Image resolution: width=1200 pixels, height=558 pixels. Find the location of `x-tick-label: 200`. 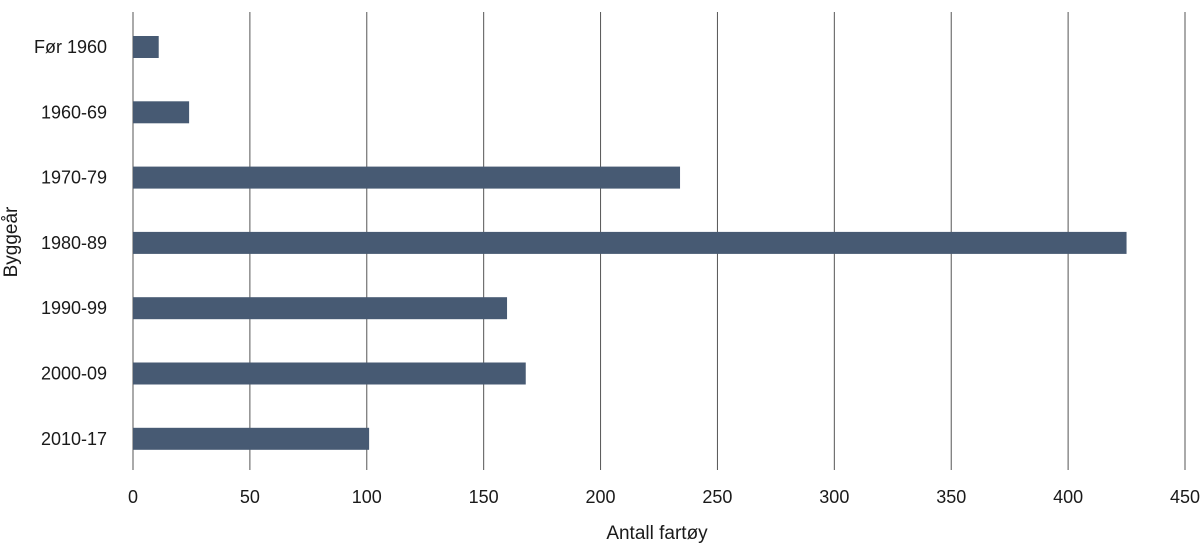

x-tick-label: 200 is located at coordinates (601, 497).